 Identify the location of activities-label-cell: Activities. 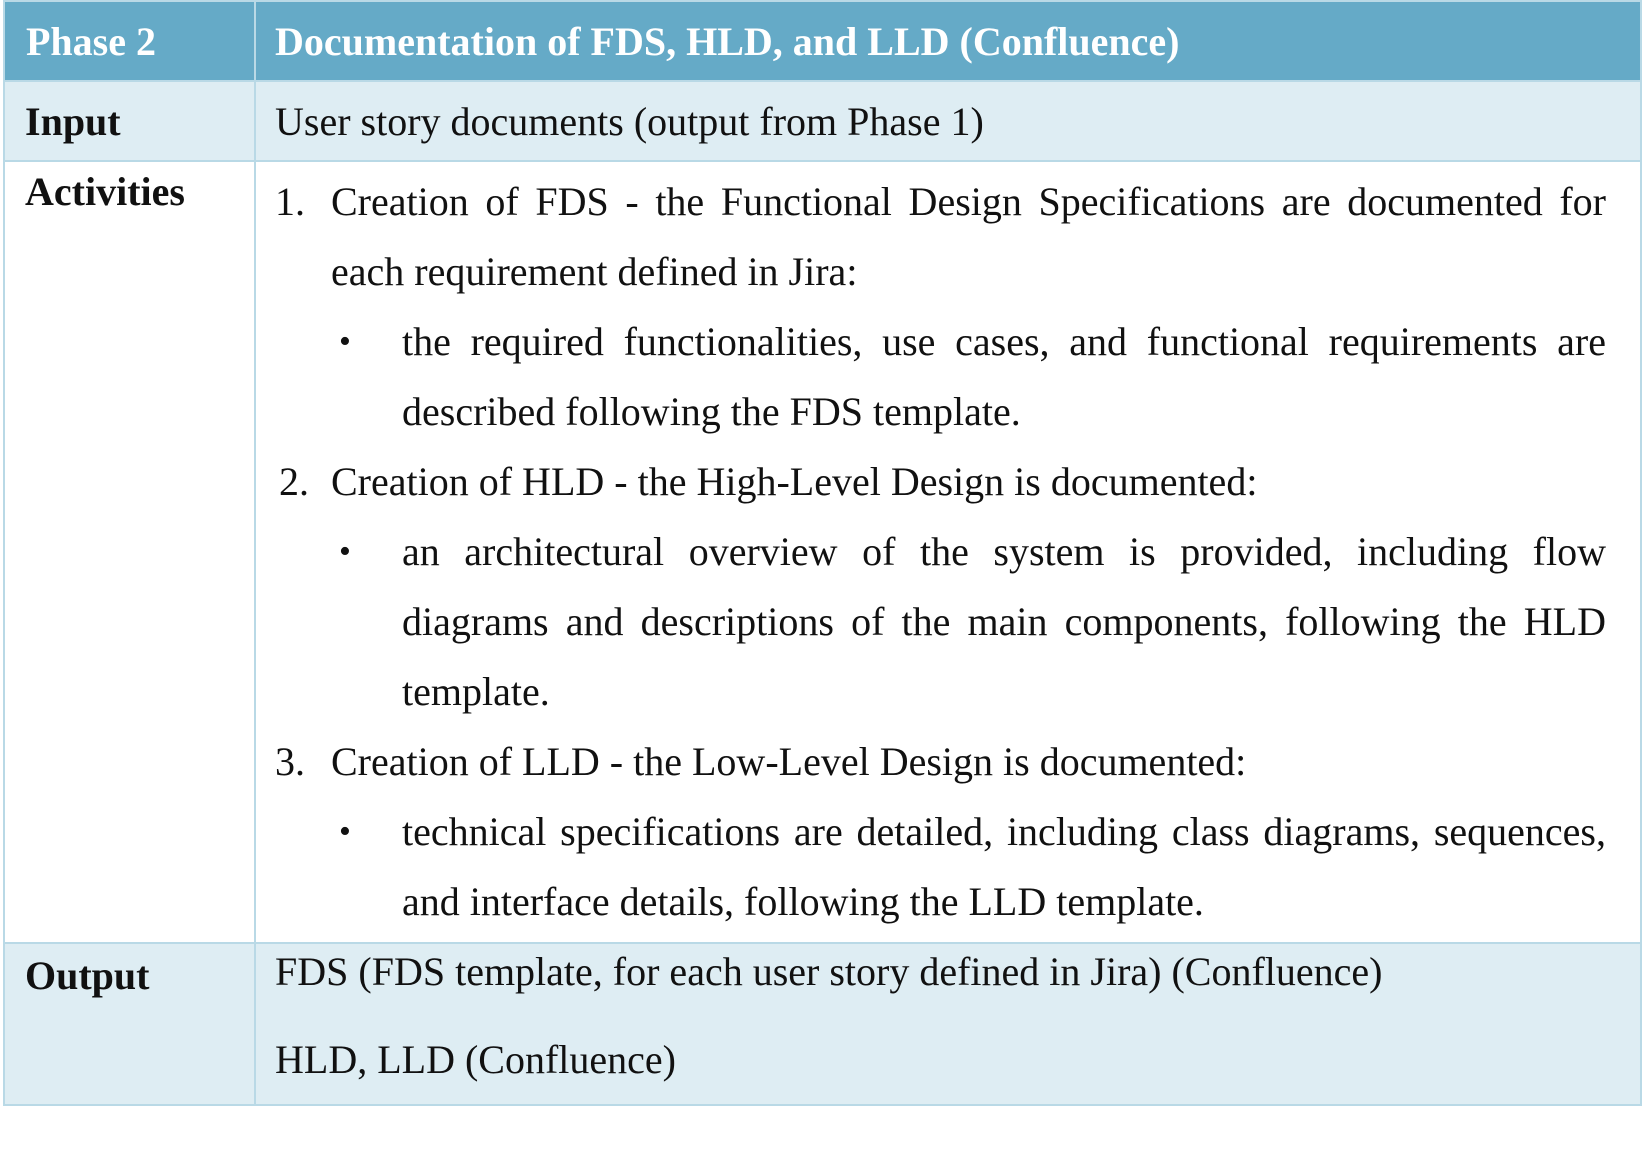
(129, 552).